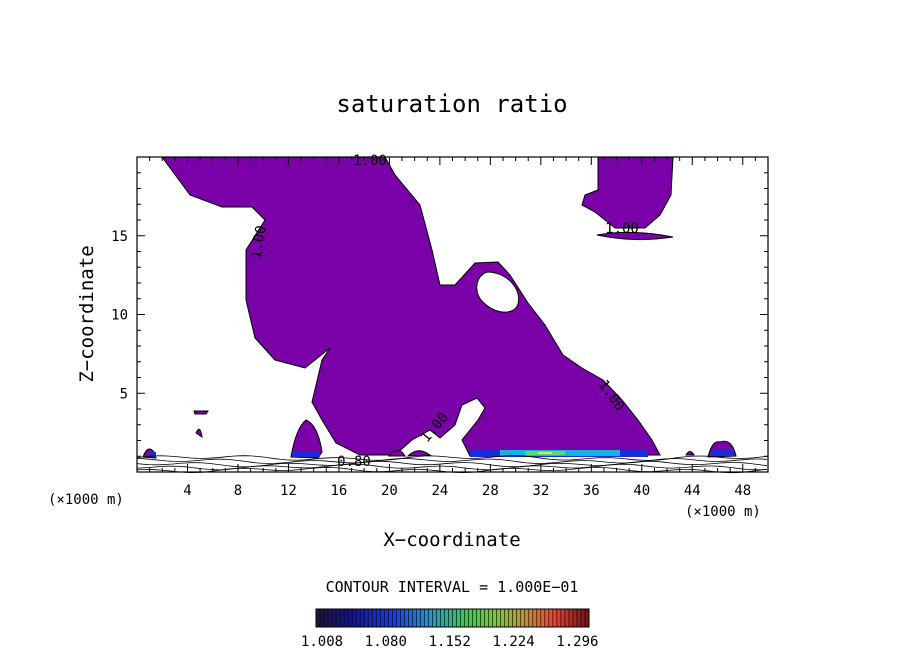 The image size is (904, 654). Describe the element at coordinates (490, 491) in the screenshot. I see `x-tick-label: 28` at that location.